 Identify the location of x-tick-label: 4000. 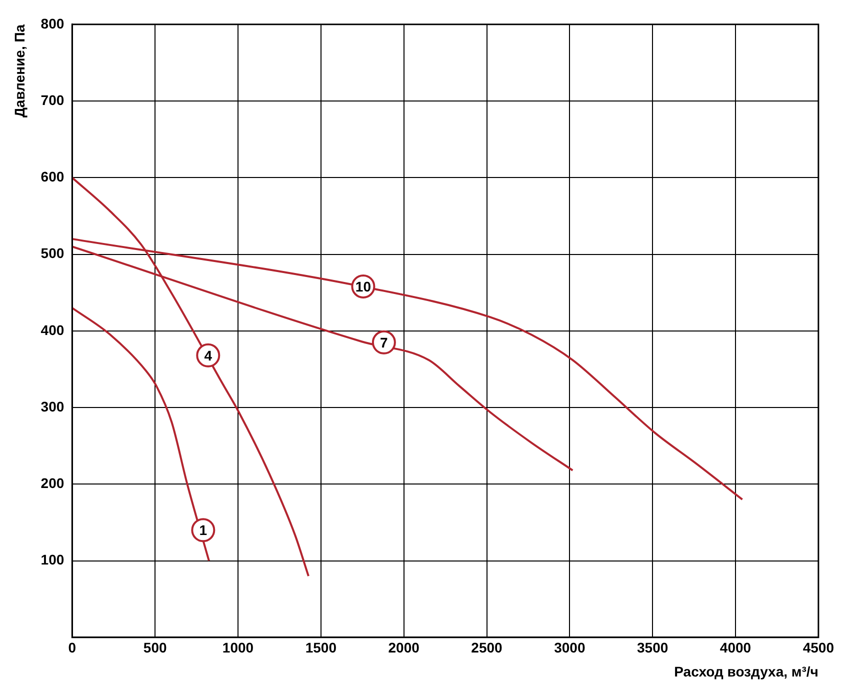
(736, 648).